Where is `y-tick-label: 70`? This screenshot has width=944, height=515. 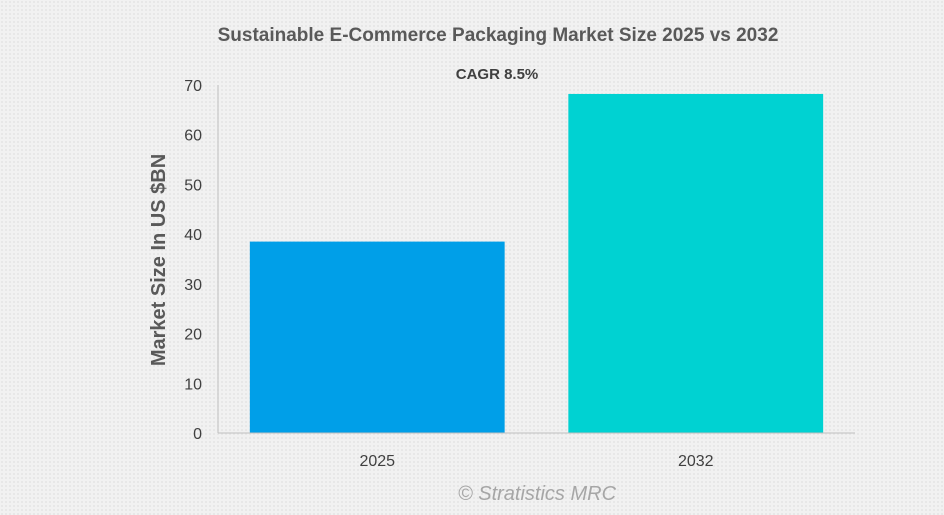
y-tick-label: 70 is located at coordinates (193, 86).